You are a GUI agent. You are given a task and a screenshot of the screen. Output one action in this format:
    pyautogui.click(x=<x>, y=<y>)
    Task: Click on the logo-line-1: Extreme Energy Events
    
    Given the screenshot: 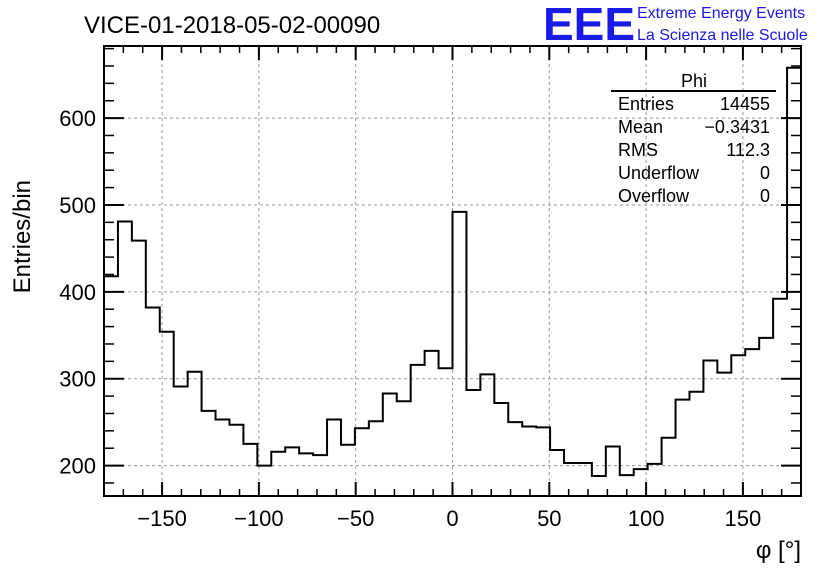 What is the action you would take?
    pyautogui.click(x=721, y=13)
    